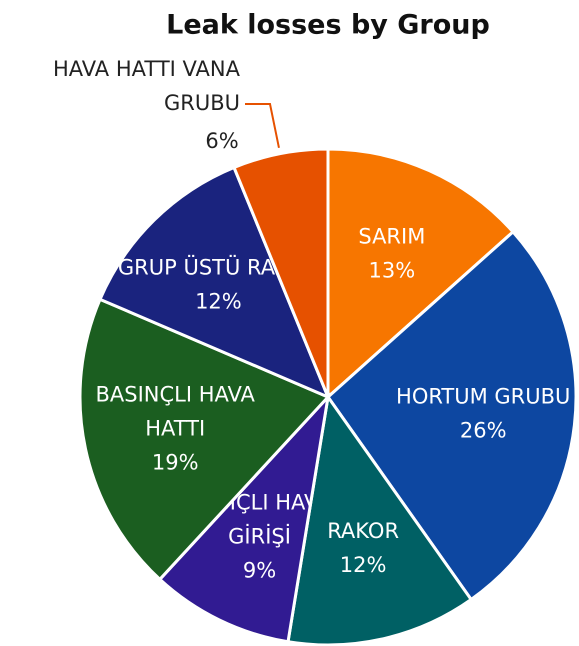  What do you see at coordinates (259, 570) in the screenshot?
I see `value-label: 9%` at bounding box center [259, 570].